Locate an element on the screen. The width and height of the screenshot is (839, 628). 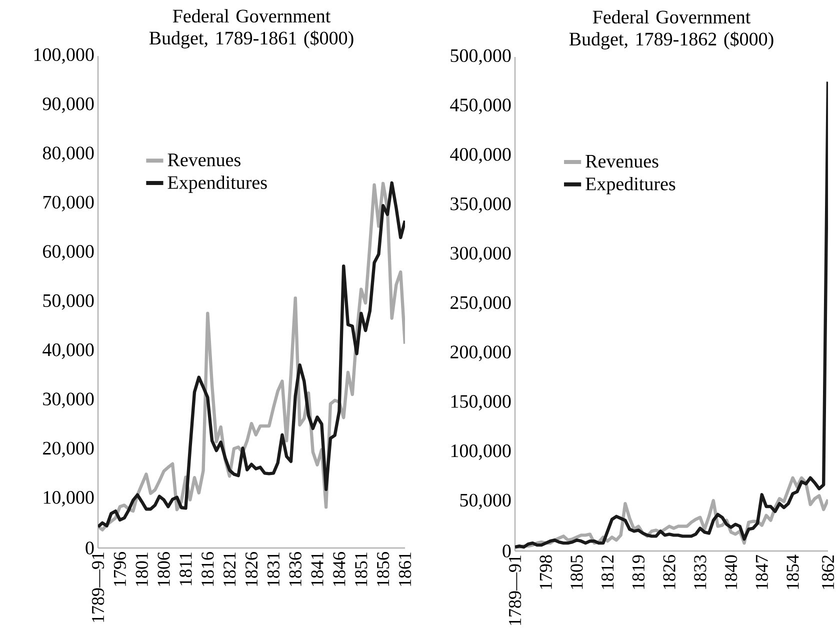
x-tick-label: 1806 is located at coordinates (164, 569).